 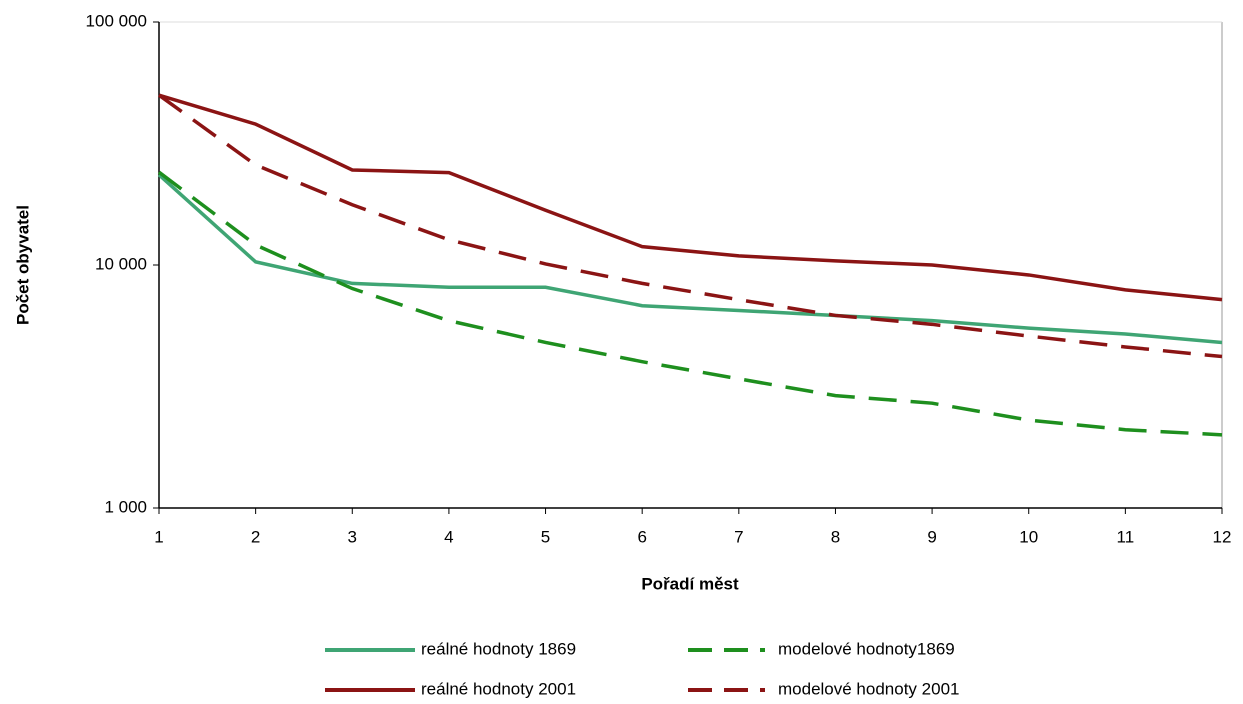 I want to click on x-tick-label: 9, so click(x=931, y=536).